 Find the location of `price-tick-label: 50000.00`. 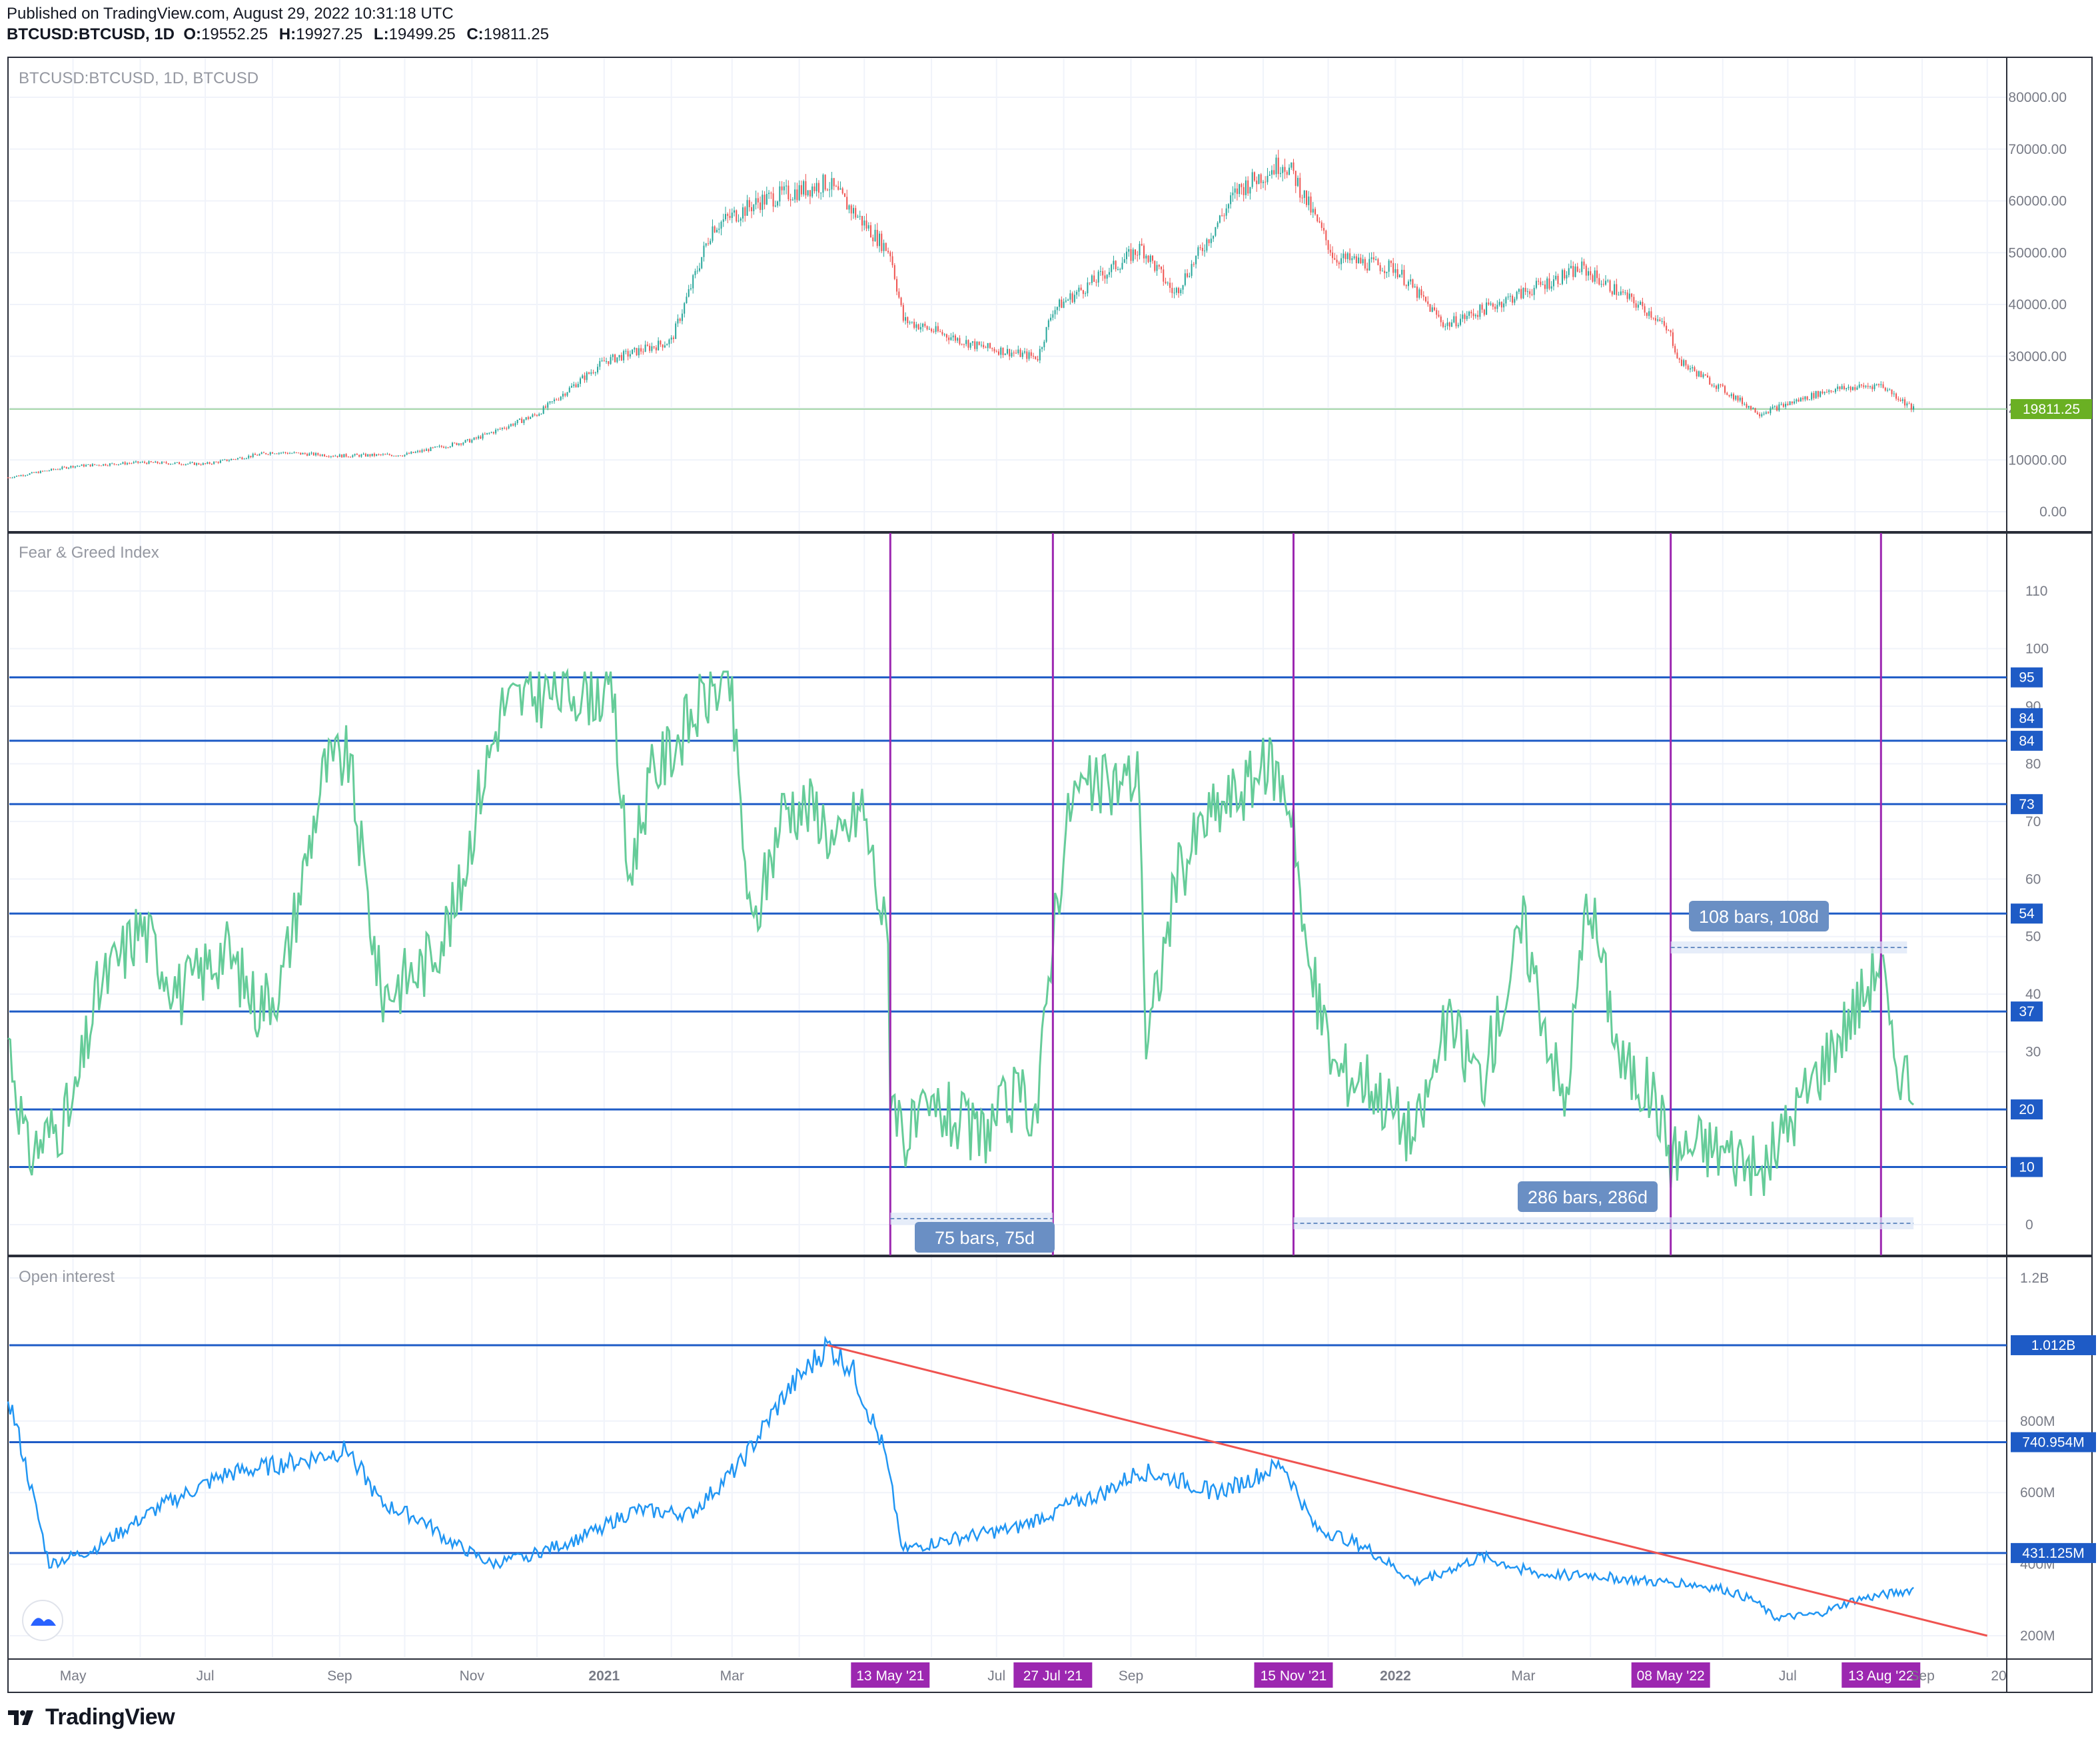

price-tick-label: 50000.00 is located at coordinates (2037, 253).